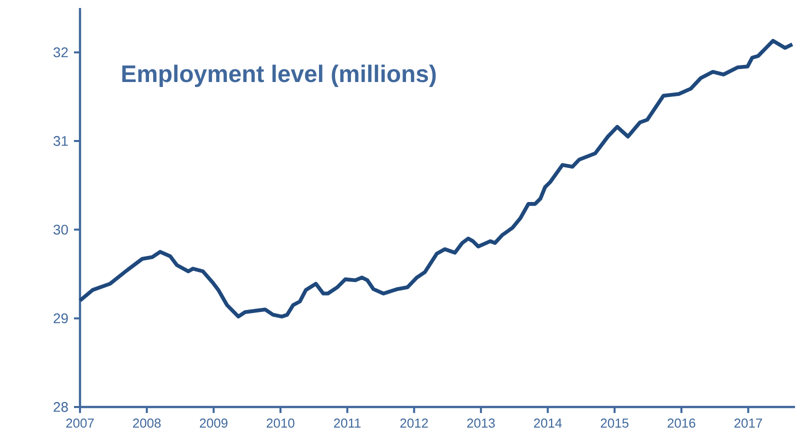  What do you see at coordinates (80, 423) in the screenshot?
I see `x-tick-label: 2007` at bounding box center [80, 423].